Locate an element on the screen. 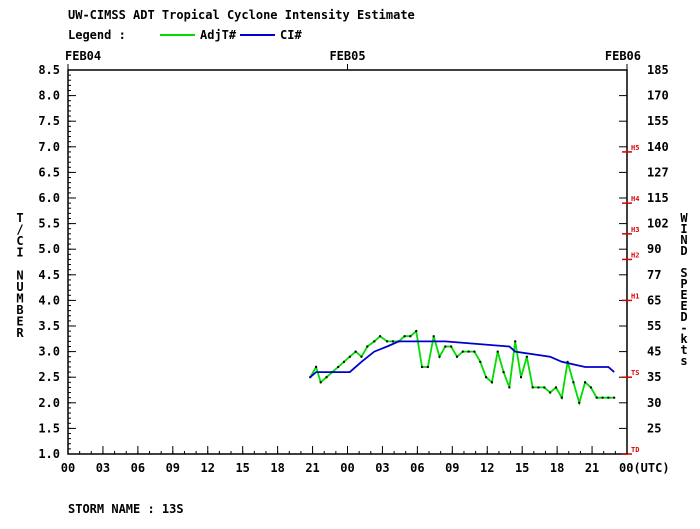  y-axis-label-left-char: B is located at coordinates (19, 310).